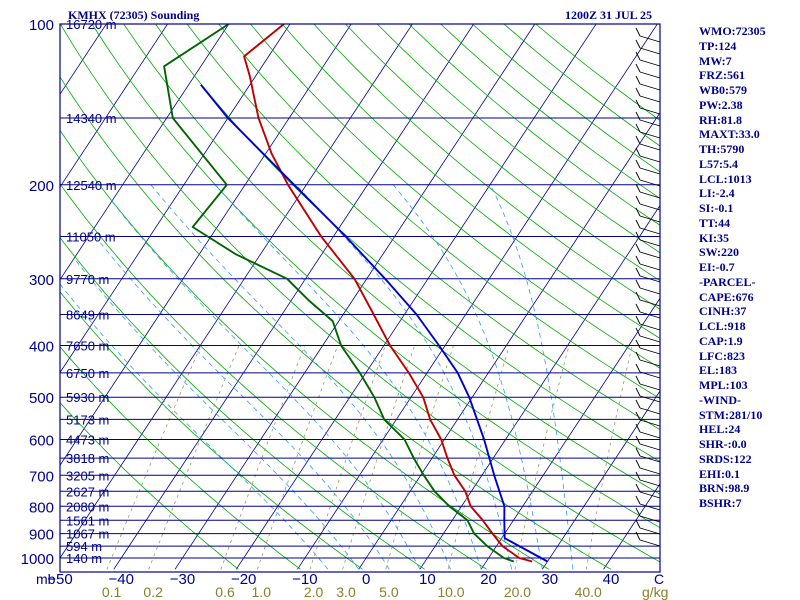 The height and width of the screenshot is (600, 800). Describe the element at coordinates (84, 546) in the screenshot. I see `height-label: 594 m` at that location.